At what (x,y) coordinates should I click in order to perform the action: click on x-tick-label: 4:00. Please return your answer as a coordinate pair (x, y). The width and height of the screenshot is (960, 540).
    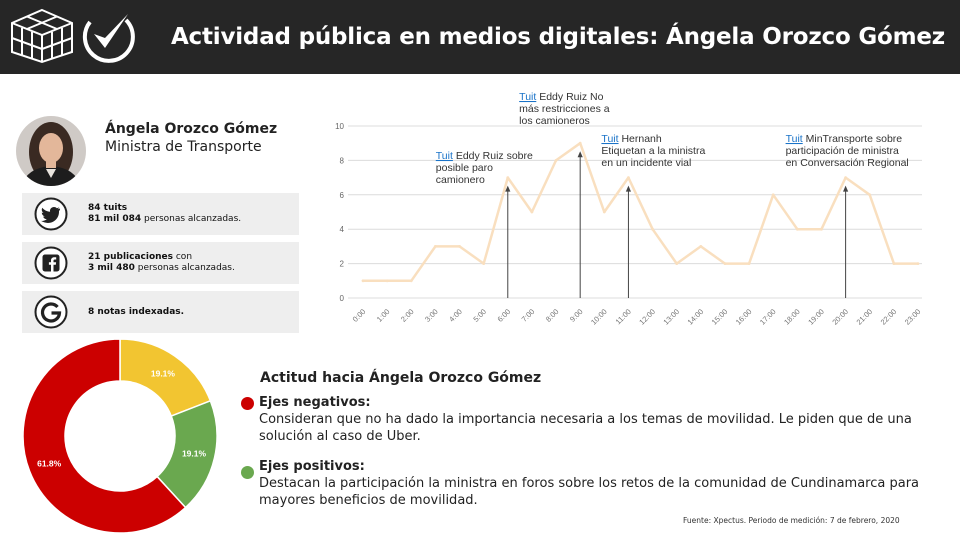
    Looking at the image, I should click on (455, 315).